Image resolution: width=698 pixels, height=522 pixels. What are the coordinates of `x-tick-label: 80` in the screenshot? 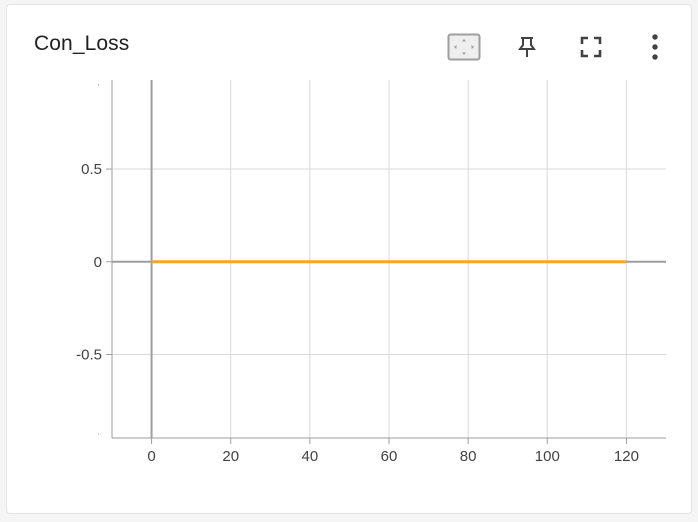 It's located at (468, 456).